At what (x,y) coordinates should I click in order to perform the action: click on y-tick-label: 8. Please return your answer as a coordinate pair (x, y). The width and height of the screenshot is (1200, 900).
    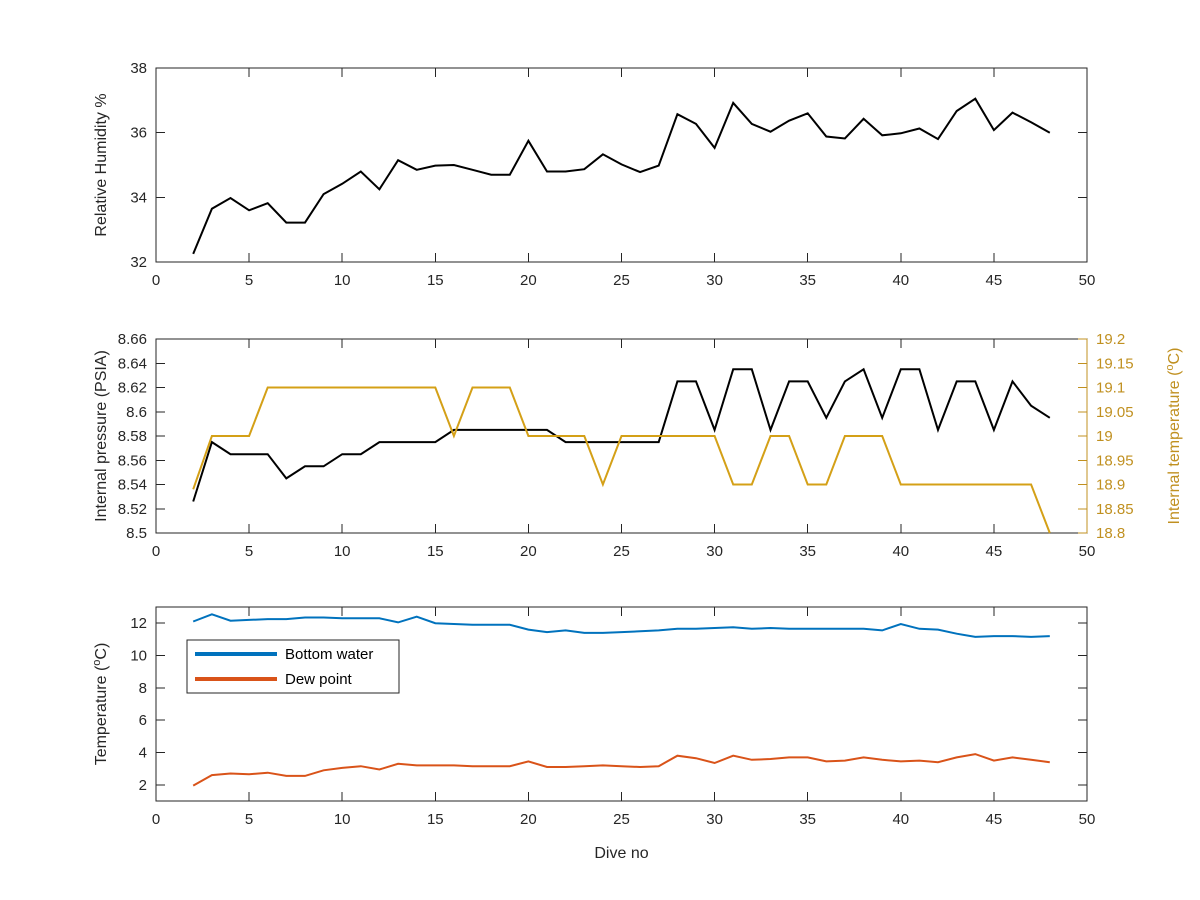
    Looking at the image, I should click on (143, 688).